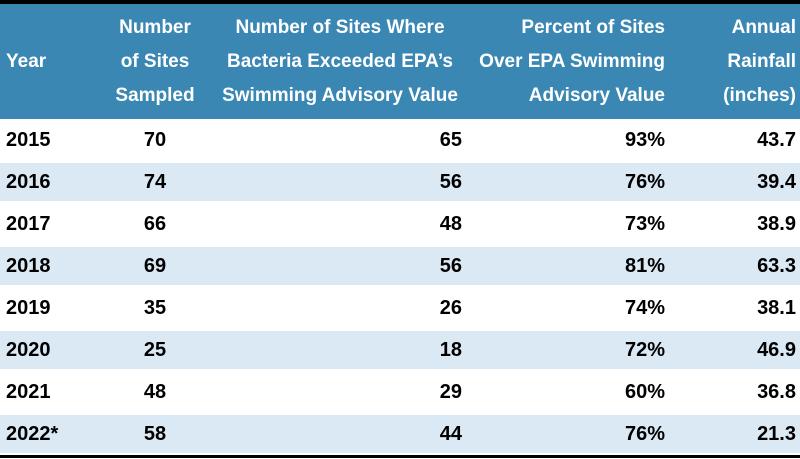  What do you see at coordinates (450, 223) in the screenshot?
I see `cell-sites-exceeded: 48` at bounding box center [450, 223].